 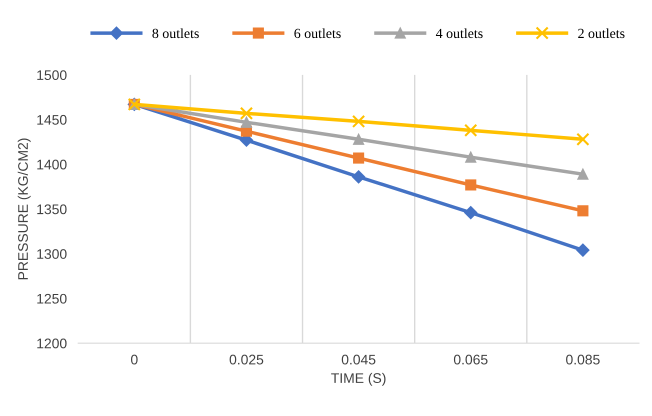 I want to click on y-tick-label: 1350, so click(x=52, y=209).